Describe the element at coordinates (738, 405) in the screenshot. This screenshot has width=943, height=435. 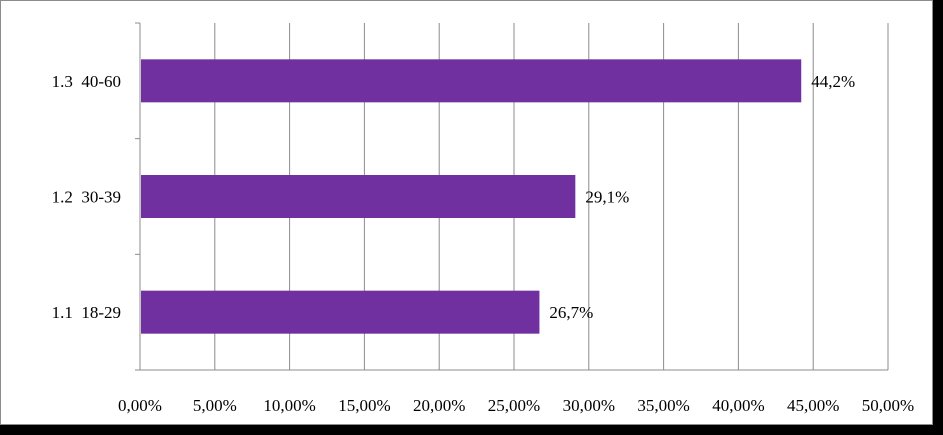
I see `x-tick-label: 40,00%` at that location.